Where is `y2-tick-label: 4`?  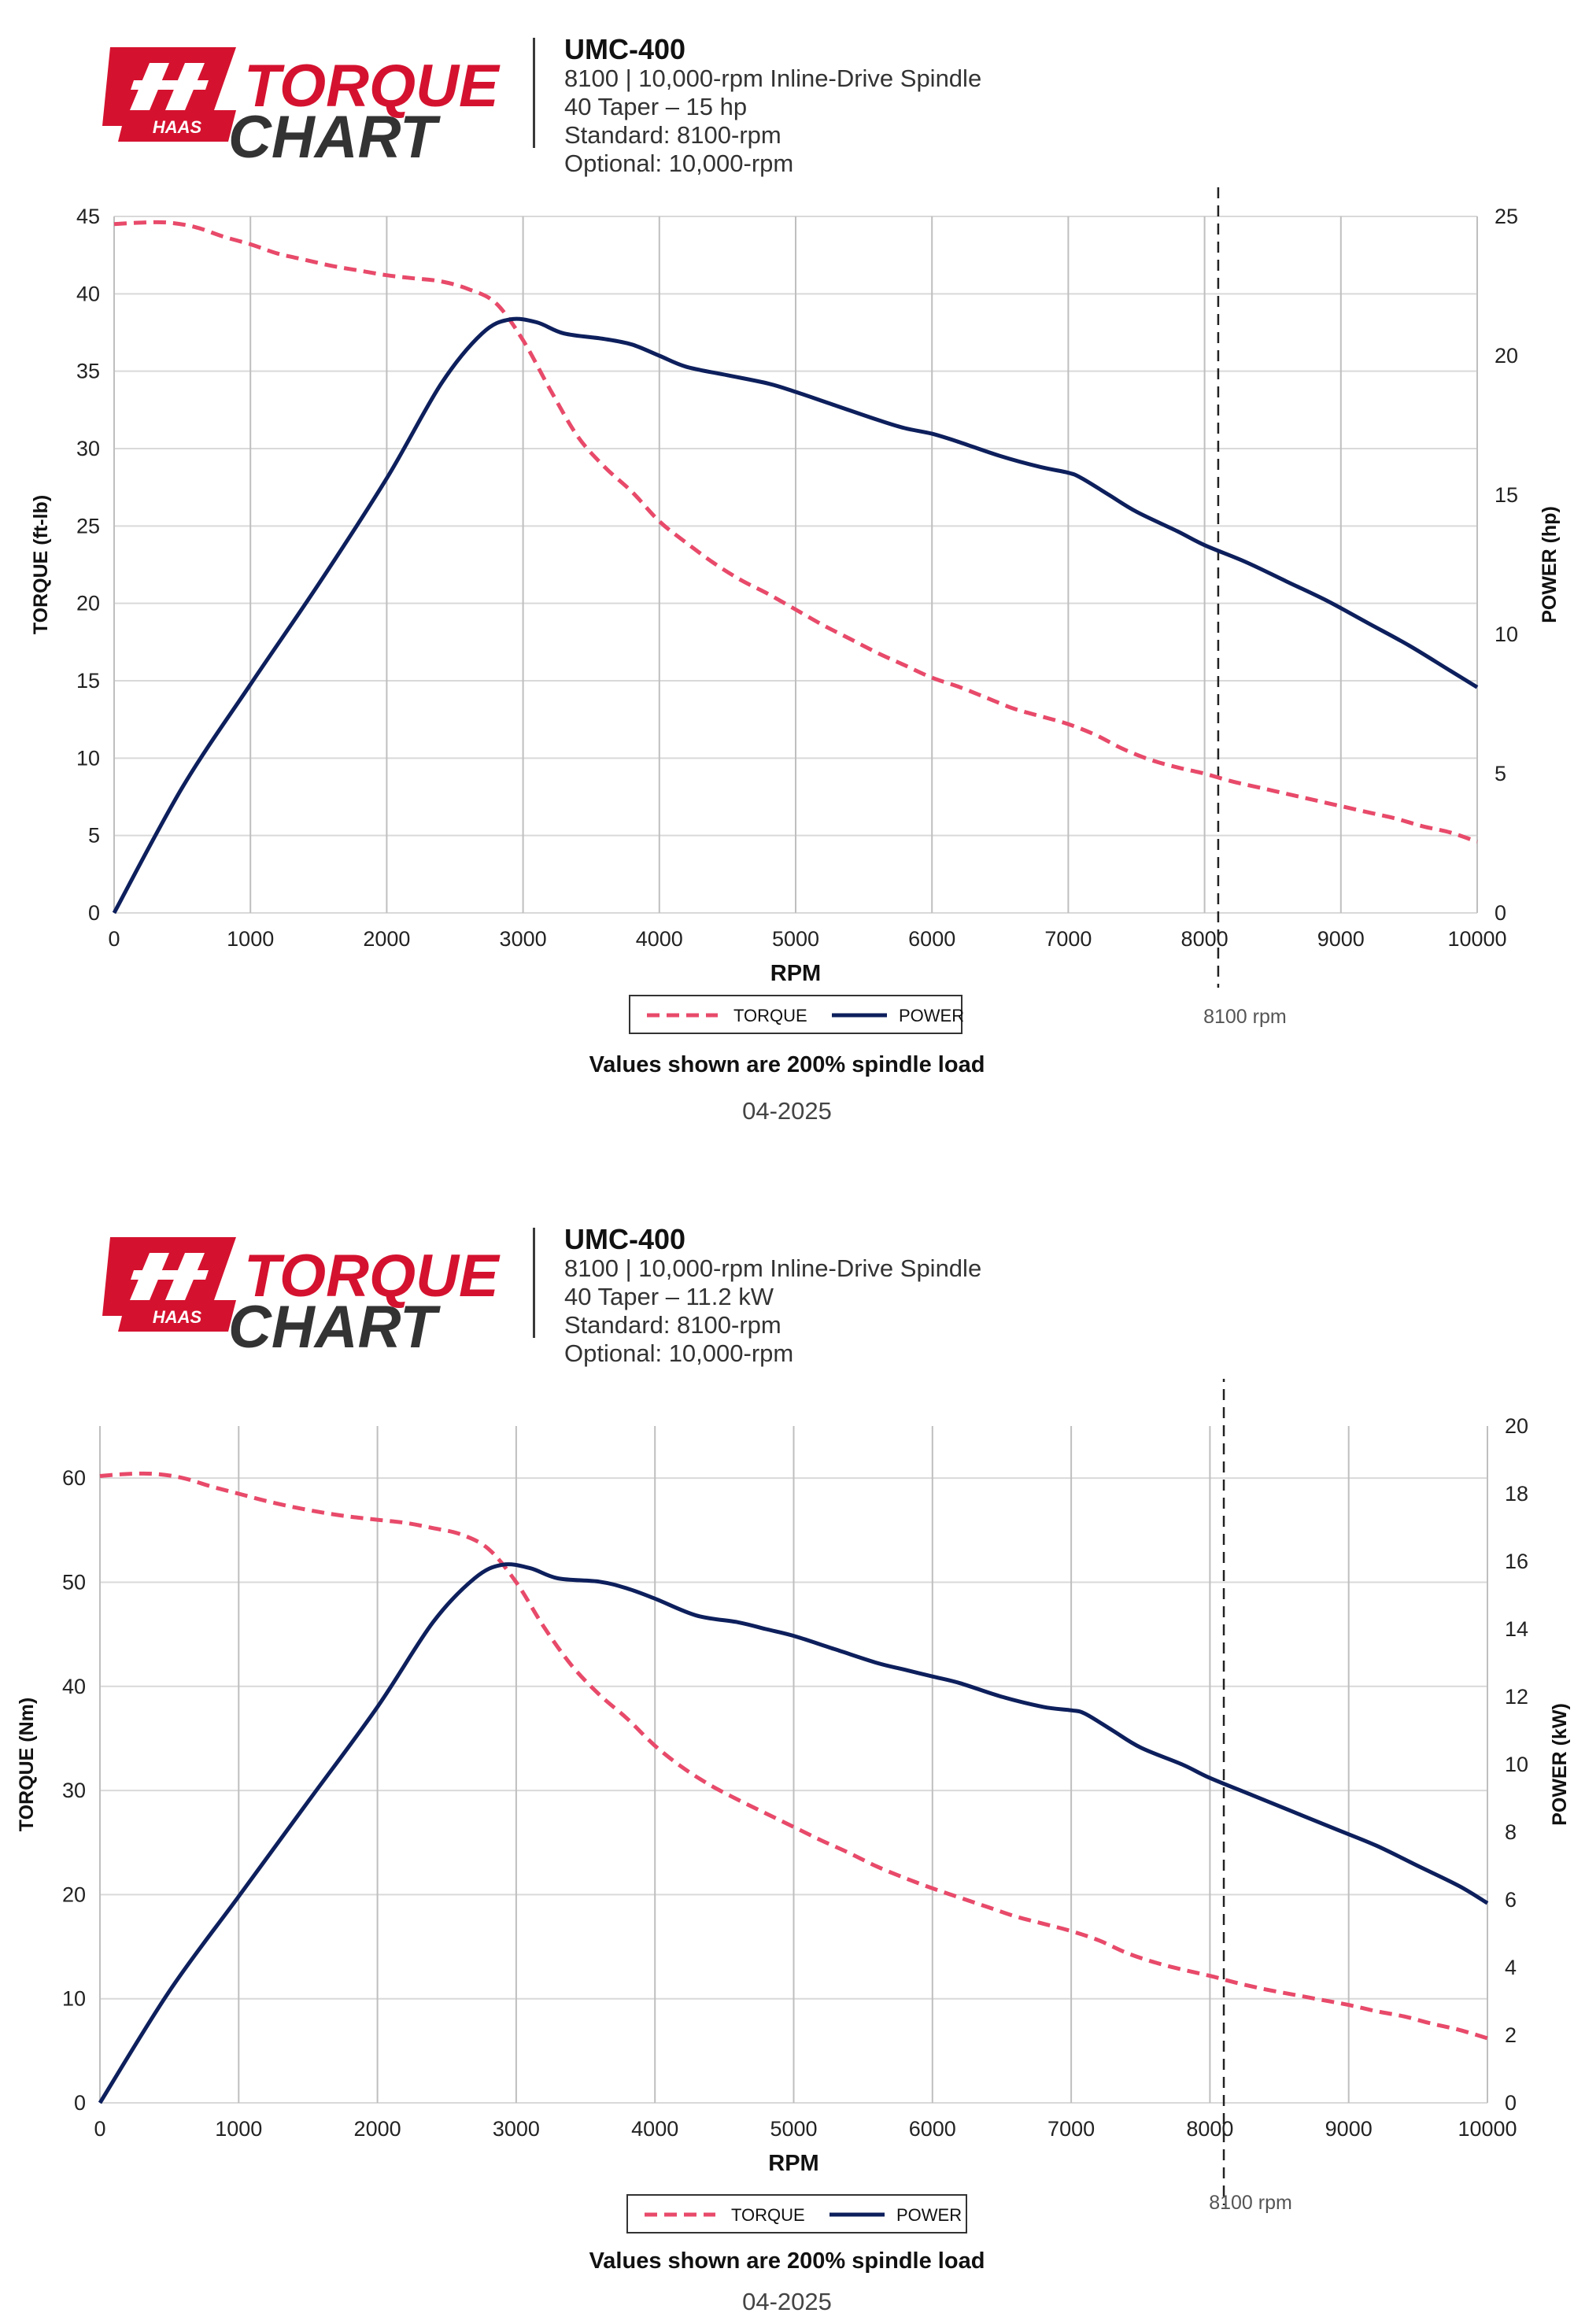 y2-tick-label: 4 is located at coordinates (1511, 1967).